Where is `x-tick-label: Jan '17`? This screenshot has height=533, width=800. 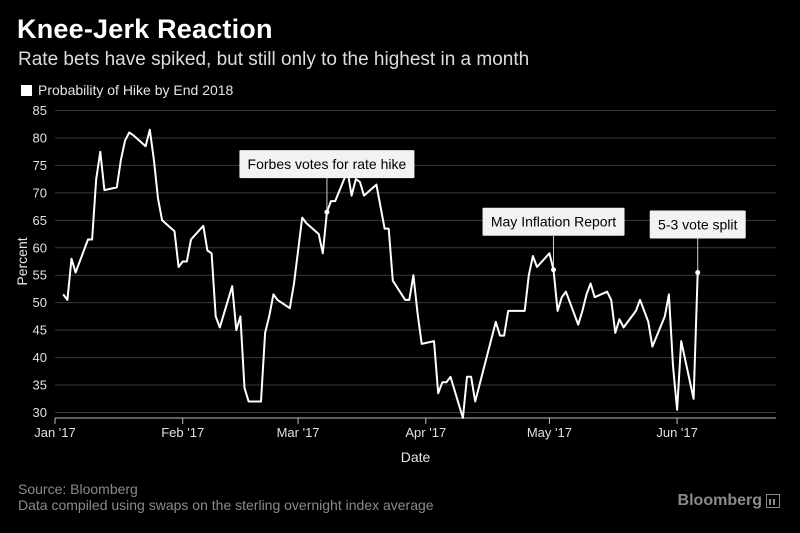
x-tick-label: Jan '17 is located at coordinates (55, 432).